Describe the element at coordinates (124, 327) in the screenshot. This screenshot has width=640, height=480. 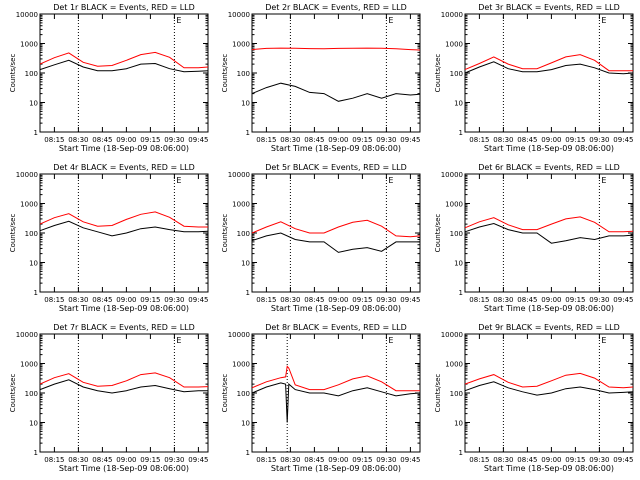
I see `panel-title: Det 7r BLACK = Events, RED = LLD` at that location.